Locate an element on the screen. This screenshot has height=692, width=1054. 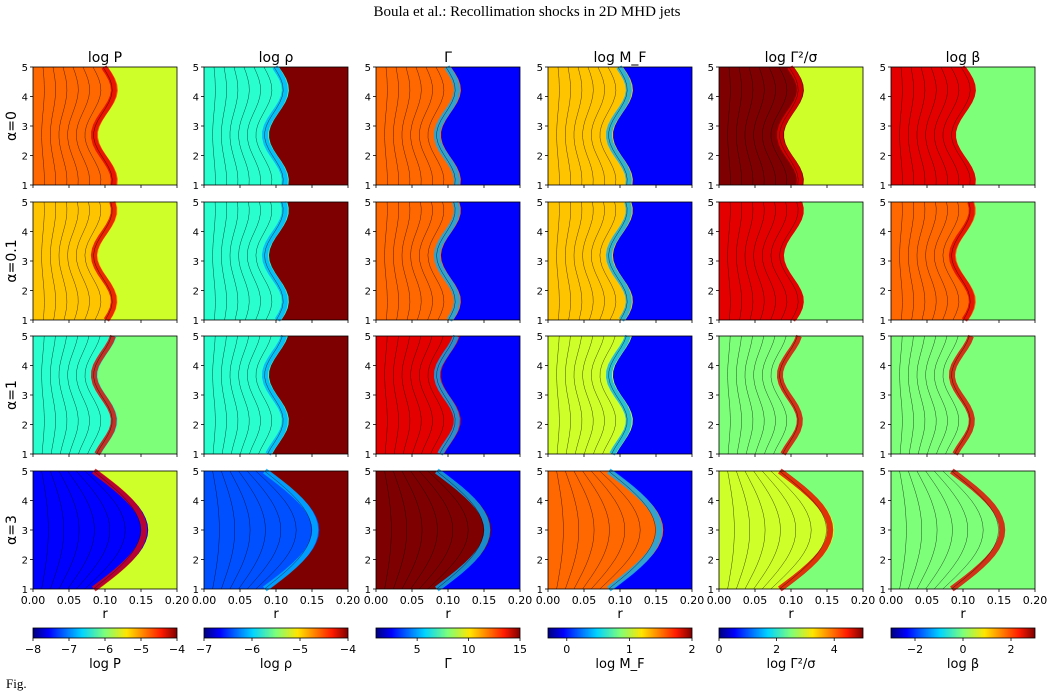
column-title: Γ is located at coordinates (448, 58).